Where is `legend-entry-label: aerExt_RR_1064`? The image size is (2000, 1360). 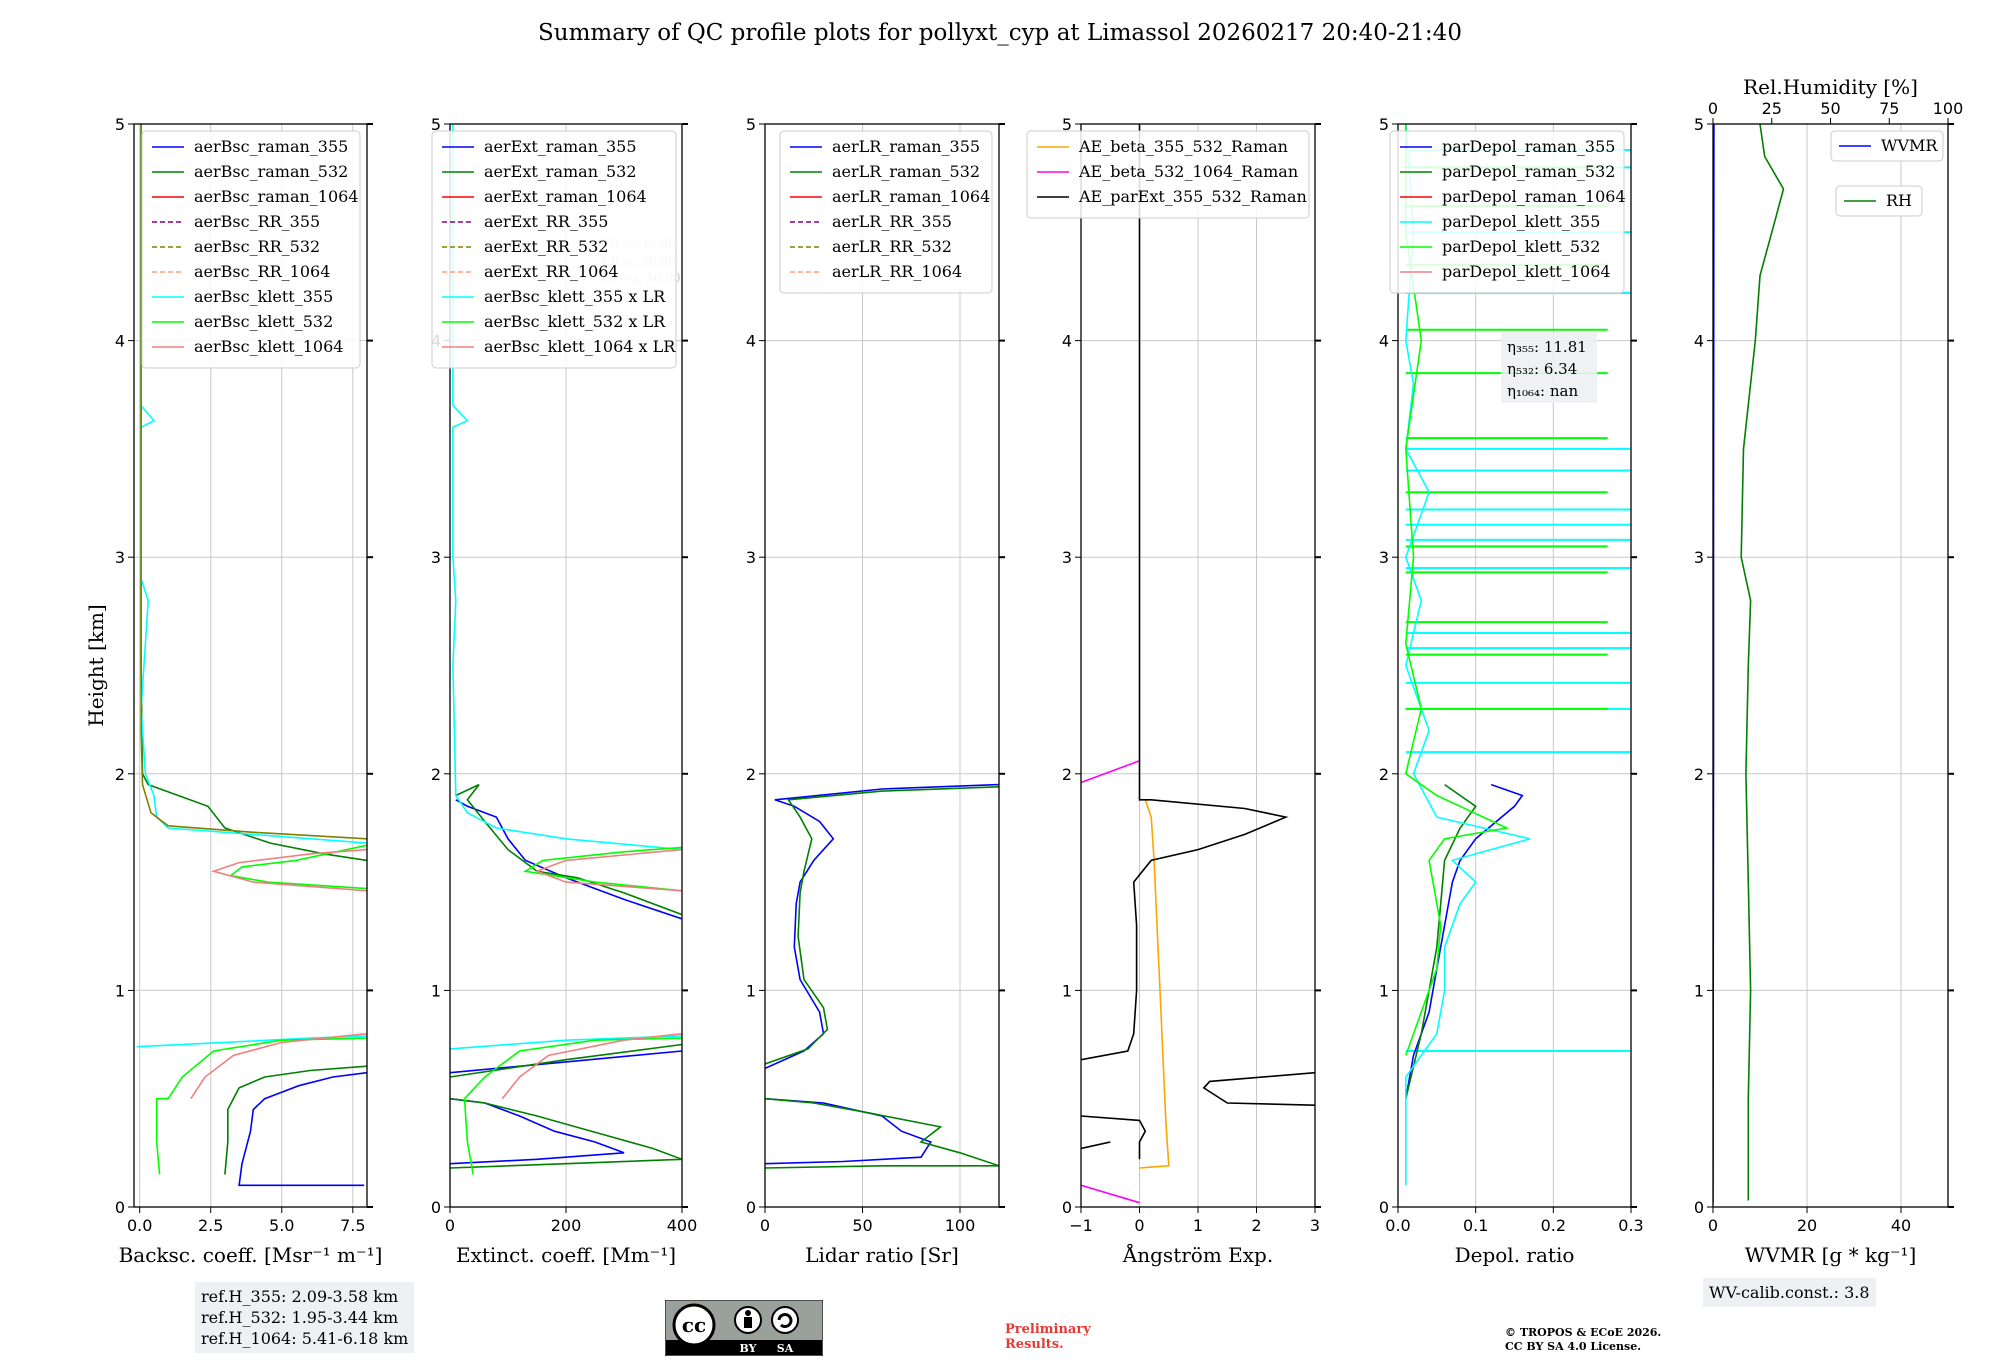 legend-entry-label: aerExt_RR_1064 is located at coordinates (551, 271).